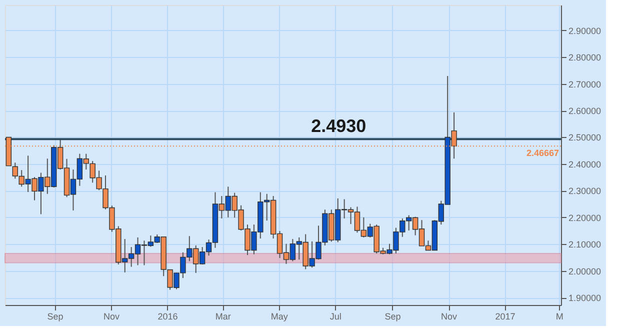 Image resolution: width=623 pixels, height=329 pixels. Describe the element at coordinates (585, 245) in the screenshot. I see `y-tick-label: 2.10000` at that location.